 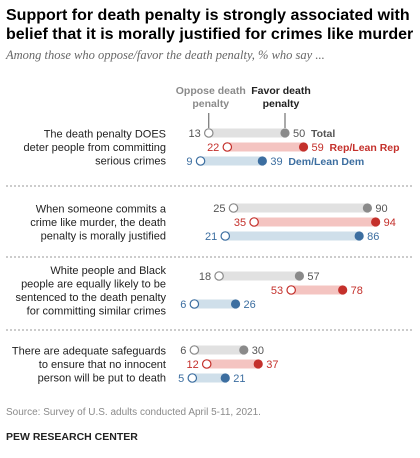 I want to click on category-label: penalty is morally justified, so click(x=103, y=237).